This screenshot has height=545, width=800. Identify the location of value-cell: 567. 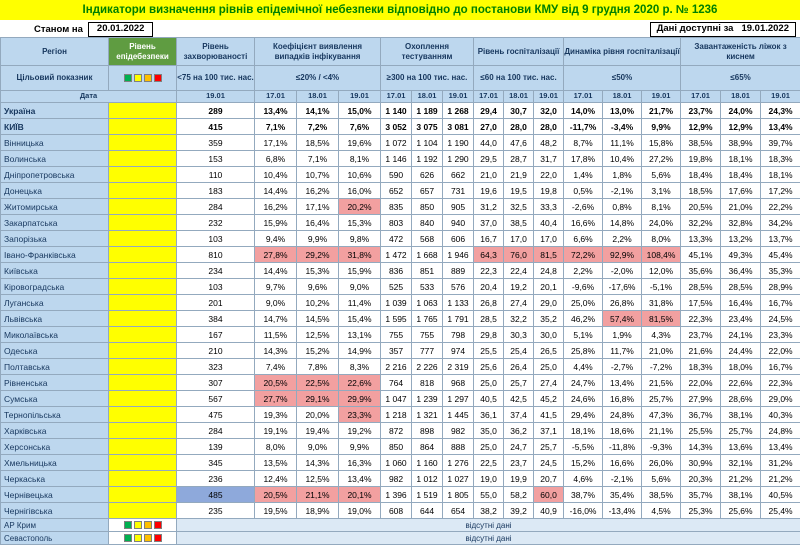
(216, 399).